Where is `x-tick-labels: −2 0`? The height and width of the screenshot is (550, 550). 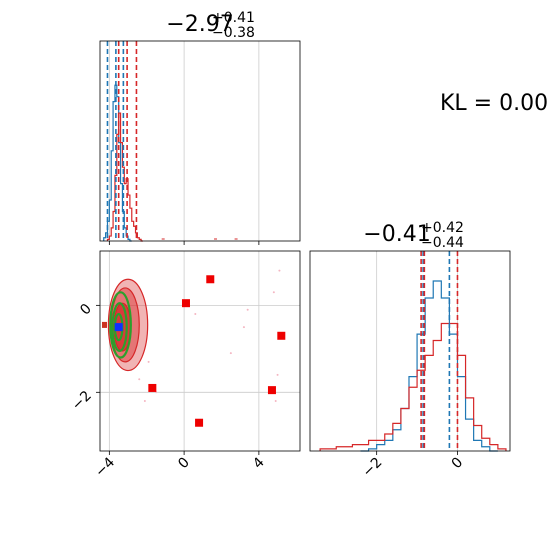 x-tick-labels: −2 0 is located at coordinates (413, 466).